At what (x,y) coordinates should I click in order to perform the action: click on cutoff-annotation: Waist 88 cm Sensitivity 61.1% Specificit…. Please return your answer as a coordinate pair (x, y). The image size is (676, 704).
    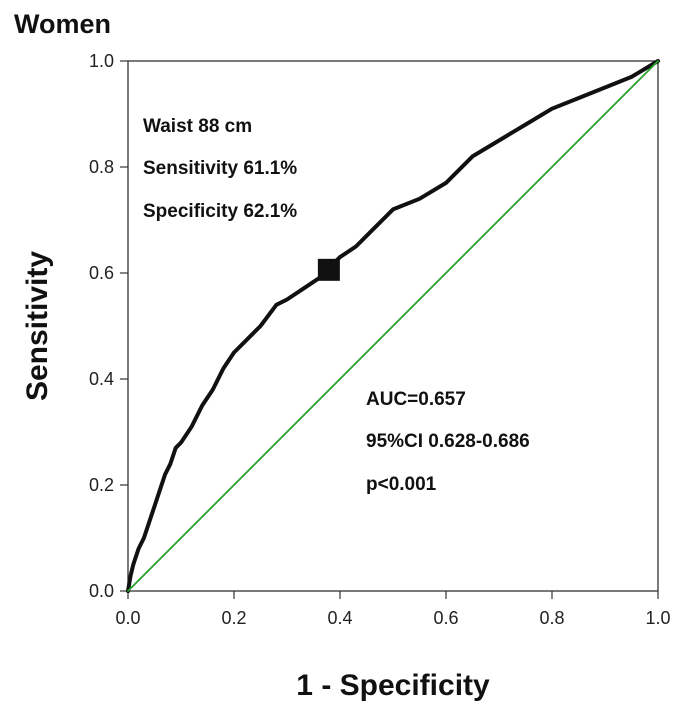
    Looking at the image, I should click on (220, 169).